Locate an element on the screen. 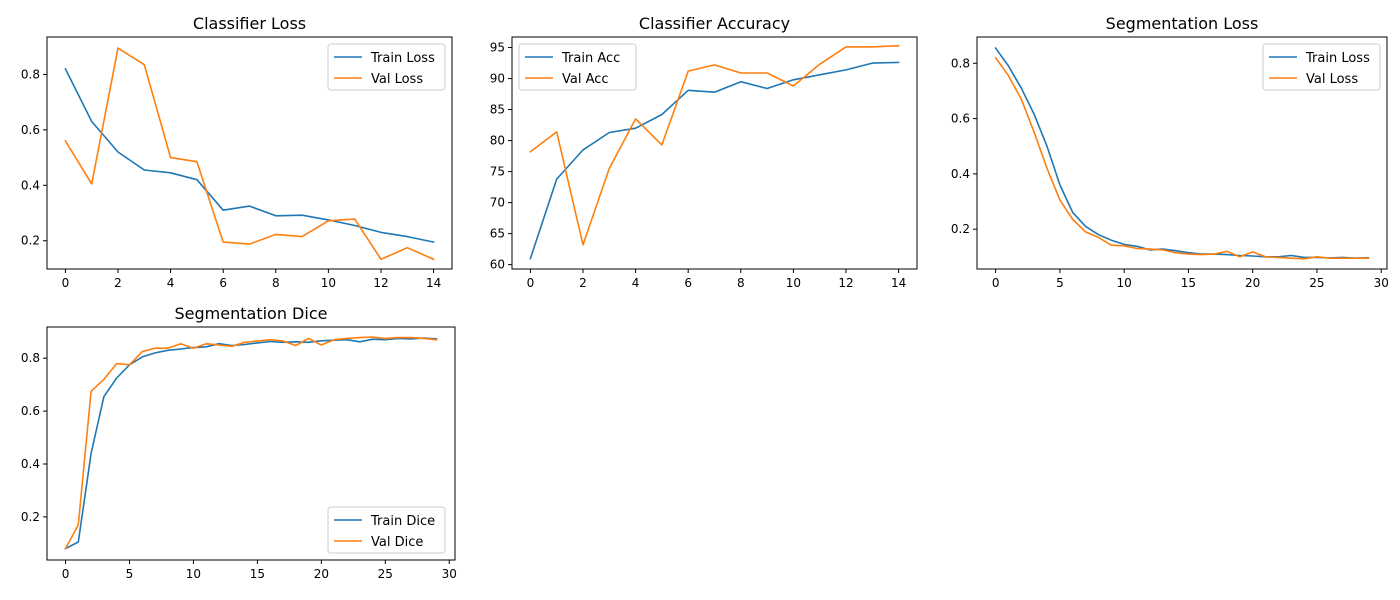 The image size is (1400, 600). classifier-accuracy-y-tick-label: 85 is located at coordinates (497, 110).